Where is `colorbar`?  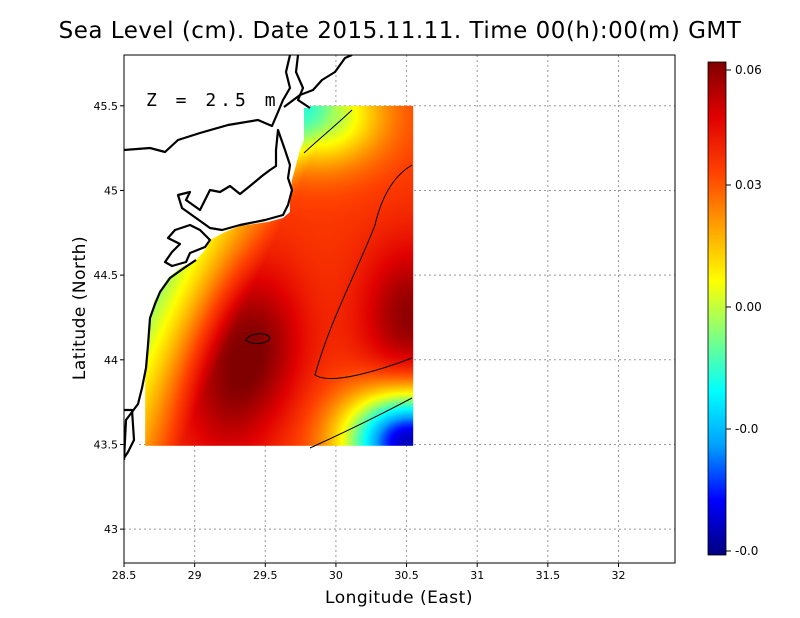 colorbar is located at coordinates (717, 308).